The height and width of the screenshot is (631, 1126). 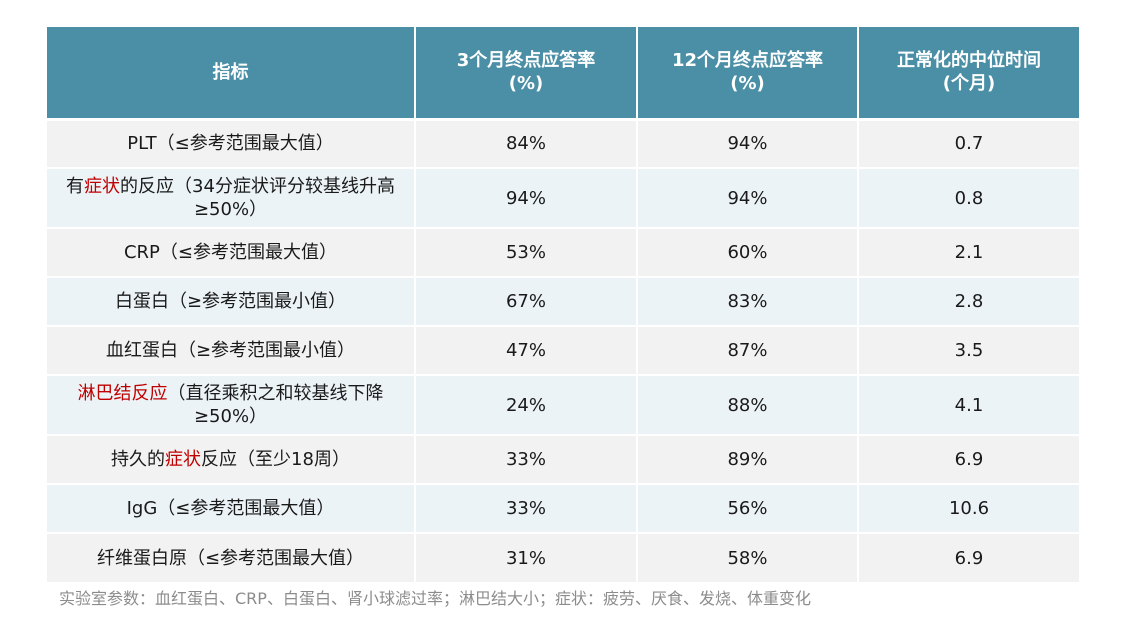 I want to click on rate-12-month-cell: 60%, so click(x=748, y=252).